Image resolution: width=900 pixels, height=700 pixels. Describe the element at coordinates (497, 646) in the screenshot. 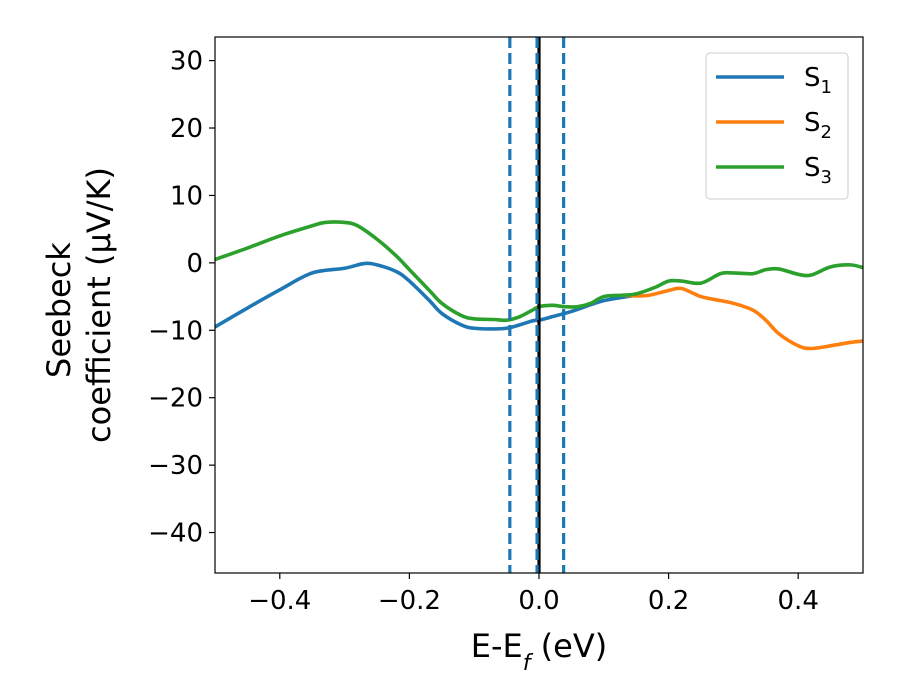

I see `x-axis-title-part1: E-E` at that location.